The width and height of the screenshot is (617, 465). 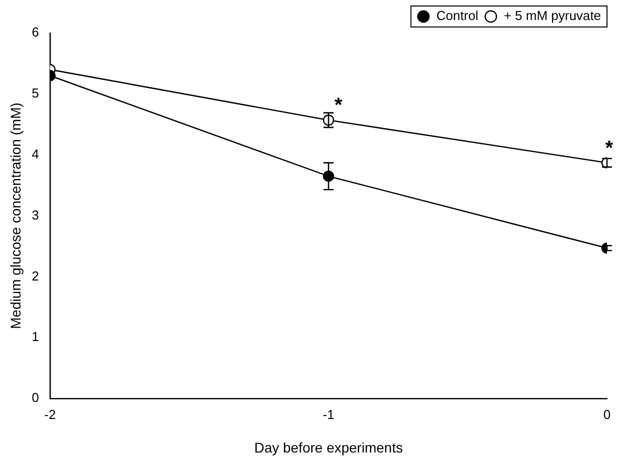 What do you see at coordinates (36, 93) in the screenshot?
I see `y-tick-label: 5` at bounding box center [36, 93].